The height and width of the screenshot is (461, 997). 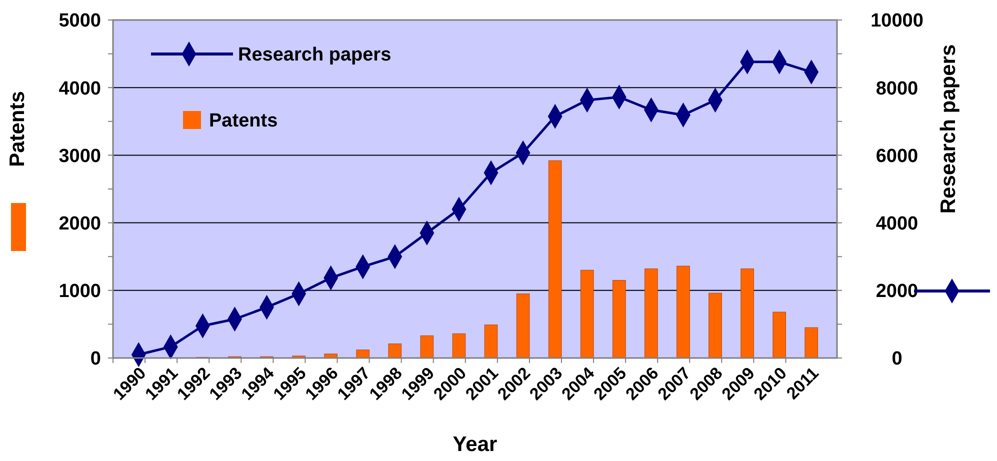 I want to click on y-tick-label: 1000, so click(x=79, y=291).